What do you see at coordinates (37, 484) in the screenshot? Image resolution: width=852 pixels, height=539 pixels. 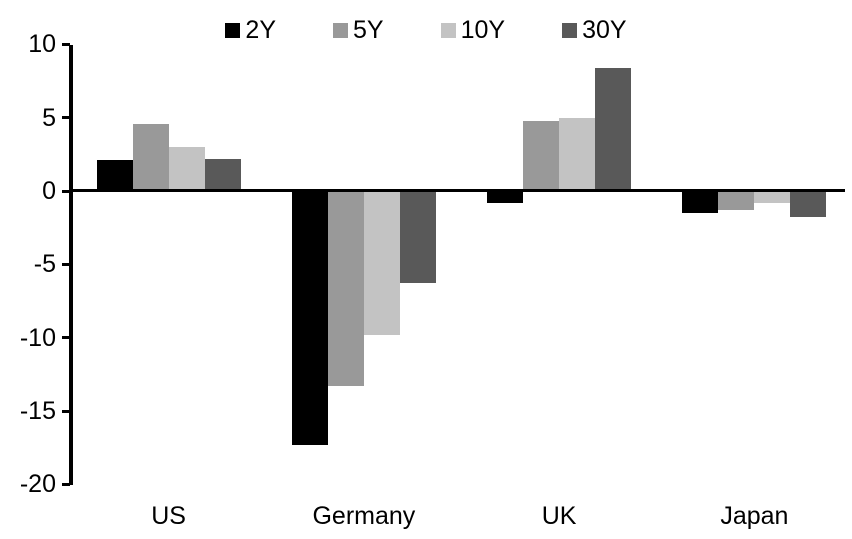 I see `y-tick-label: -20` at bounding box center [37, 484].